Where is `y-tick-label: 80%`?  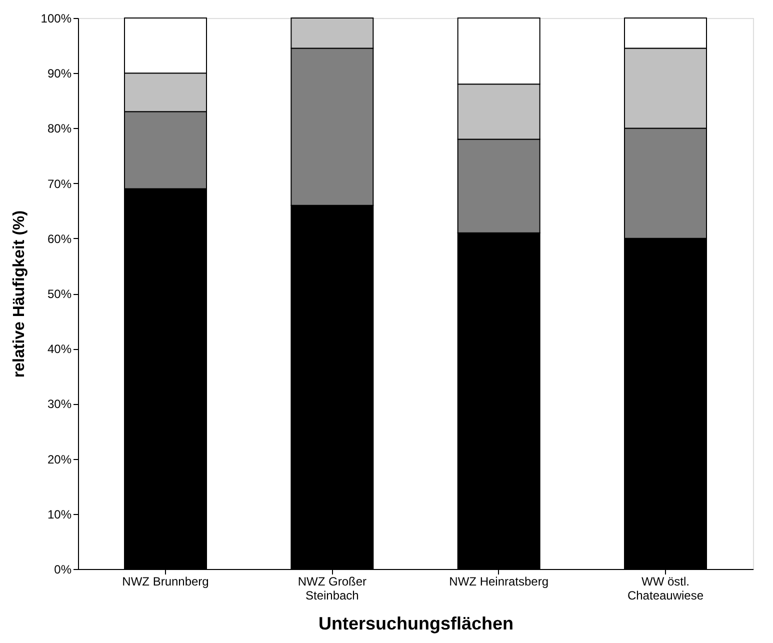 y-tick-label: 80% is located at coordinates (59, 129).